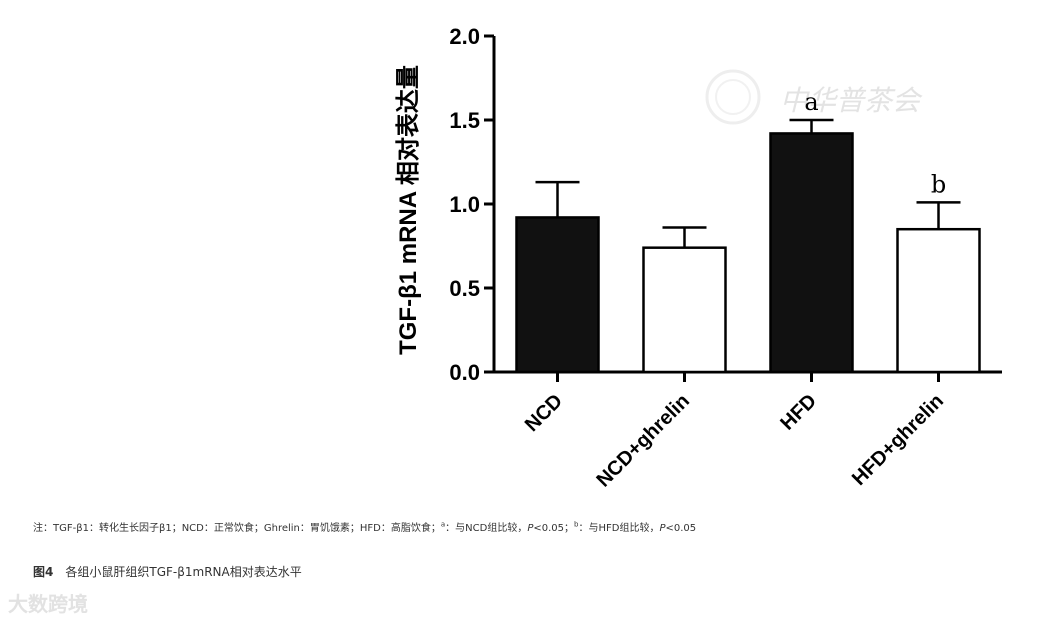  What do you see at coordinates (43, 572) in the screenshot?
I see `figure-label: 图4` at bounding box center [43, 572].